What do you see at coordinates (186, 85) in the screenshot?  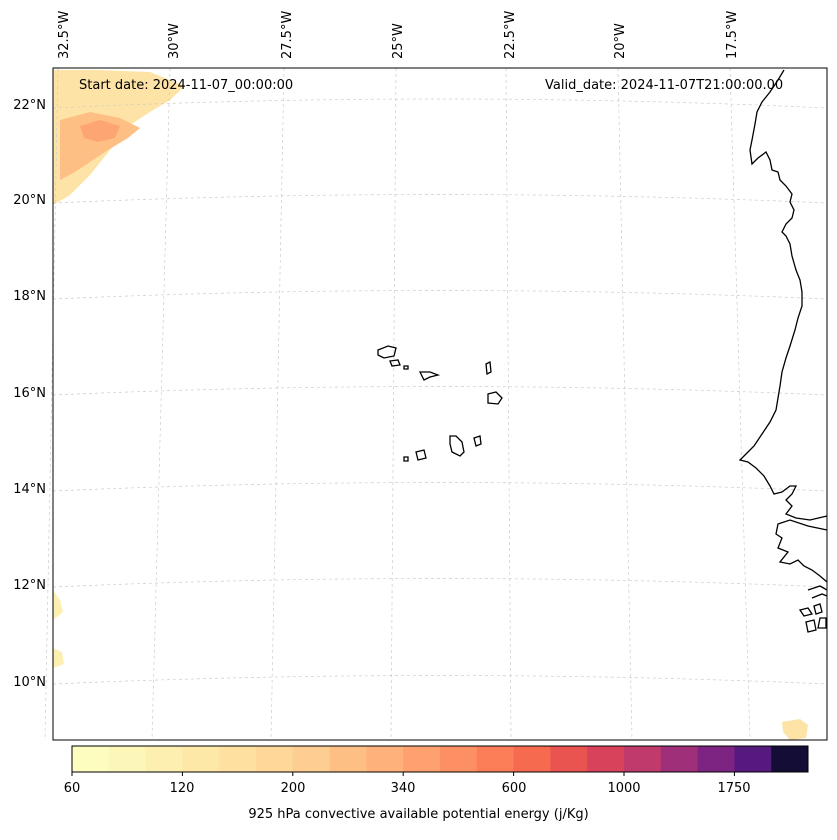 I see `start-date: Start date: 2024-11-07_00:00:00` at bounding box center [186, 85].